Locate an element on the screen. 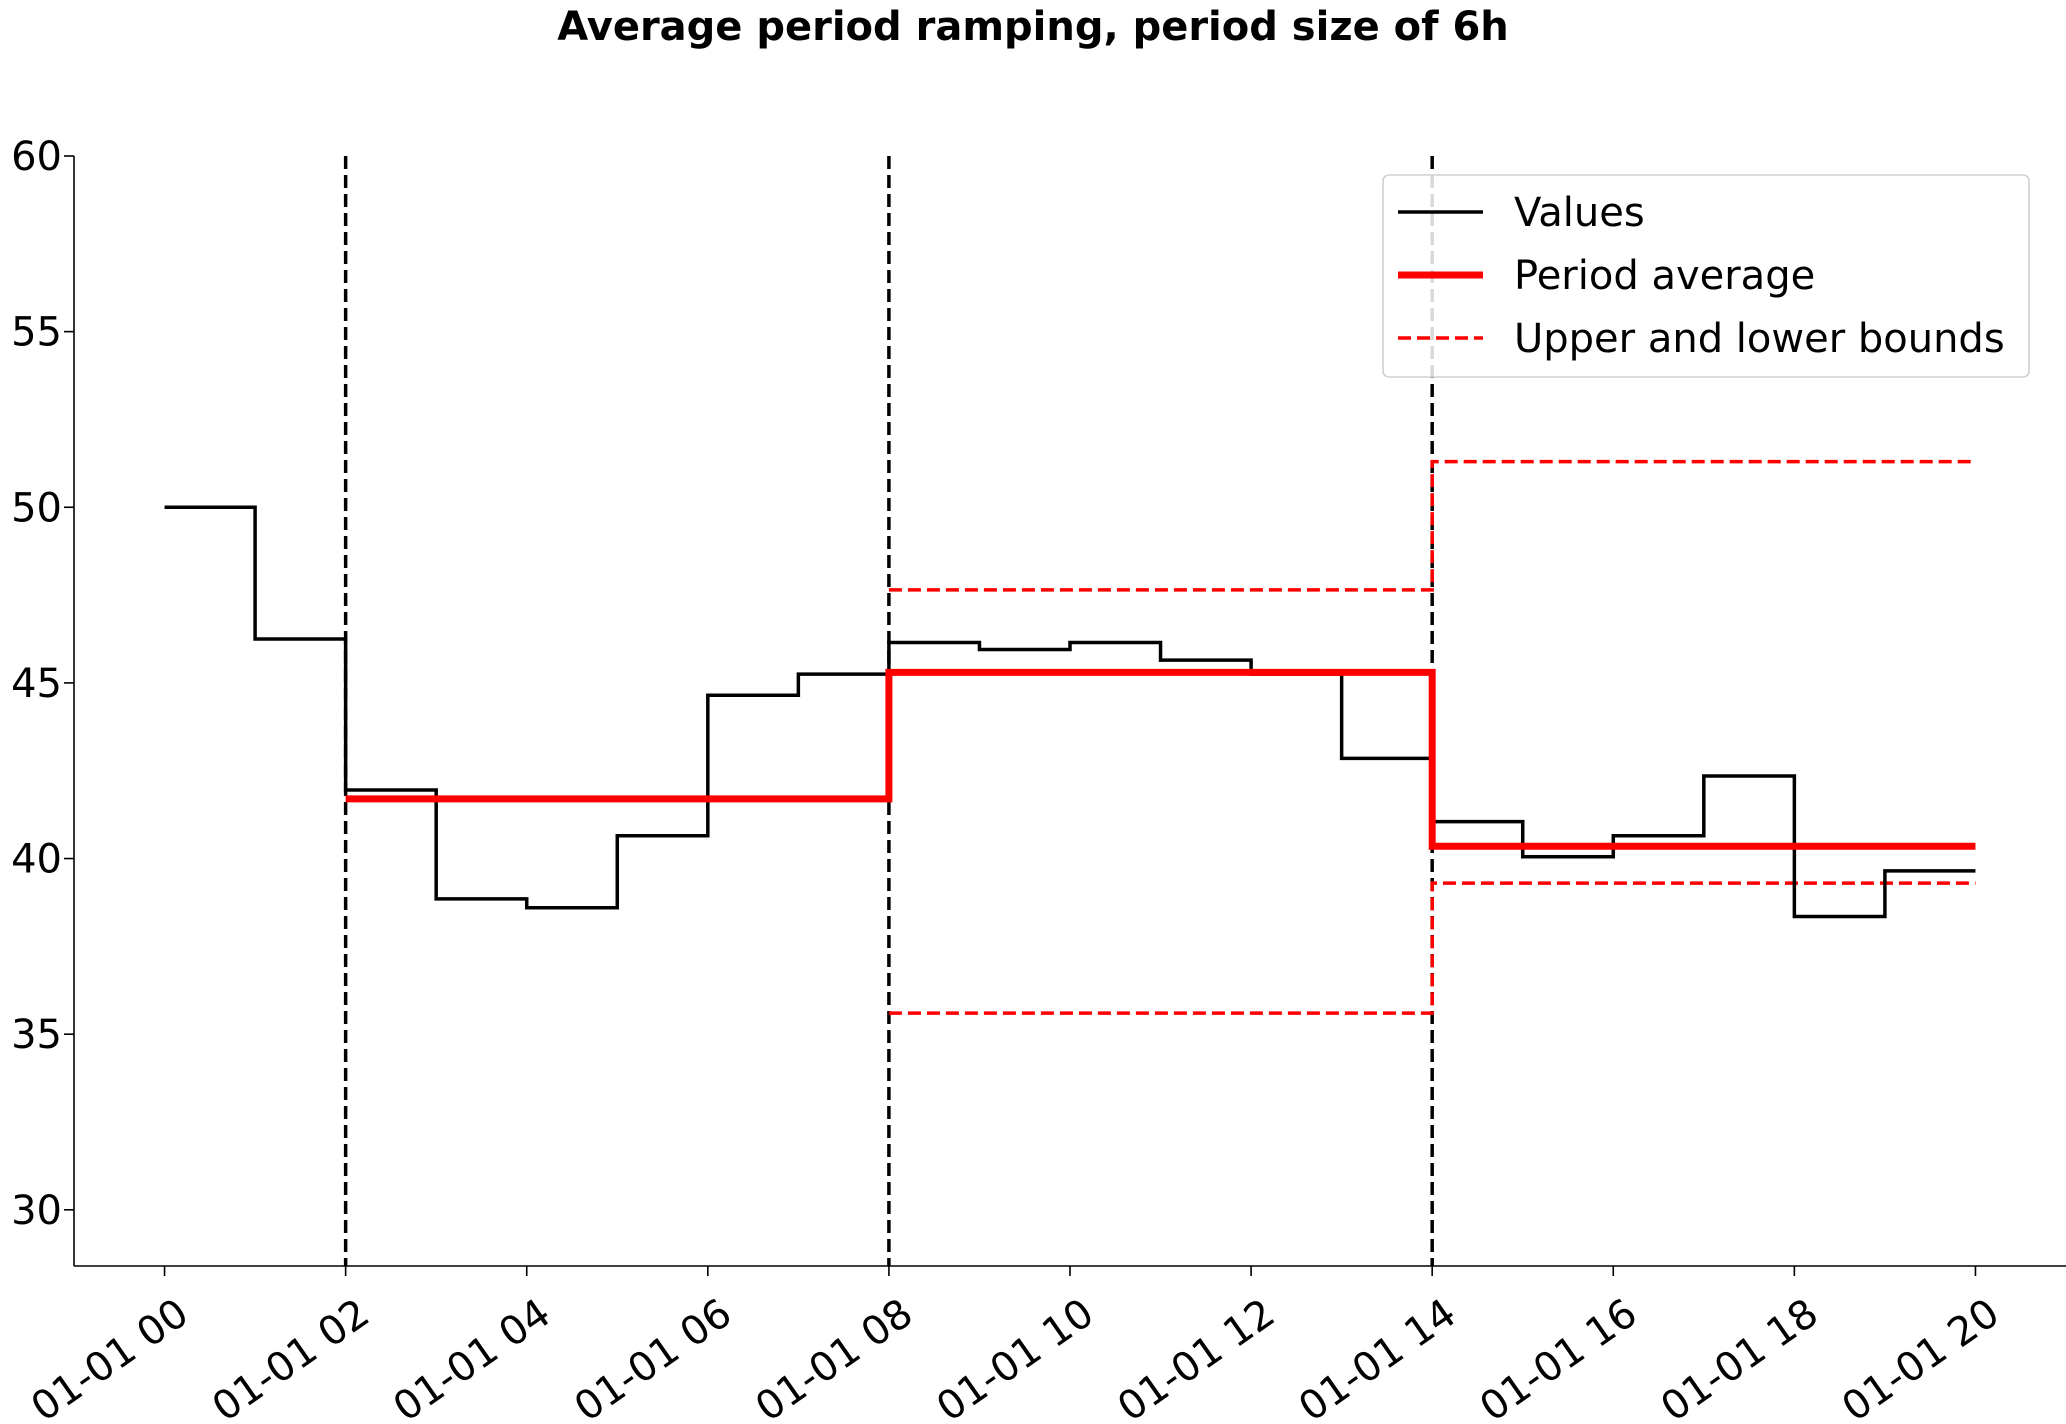  y-tick-label: 45 is located at coordinates (36, 684).